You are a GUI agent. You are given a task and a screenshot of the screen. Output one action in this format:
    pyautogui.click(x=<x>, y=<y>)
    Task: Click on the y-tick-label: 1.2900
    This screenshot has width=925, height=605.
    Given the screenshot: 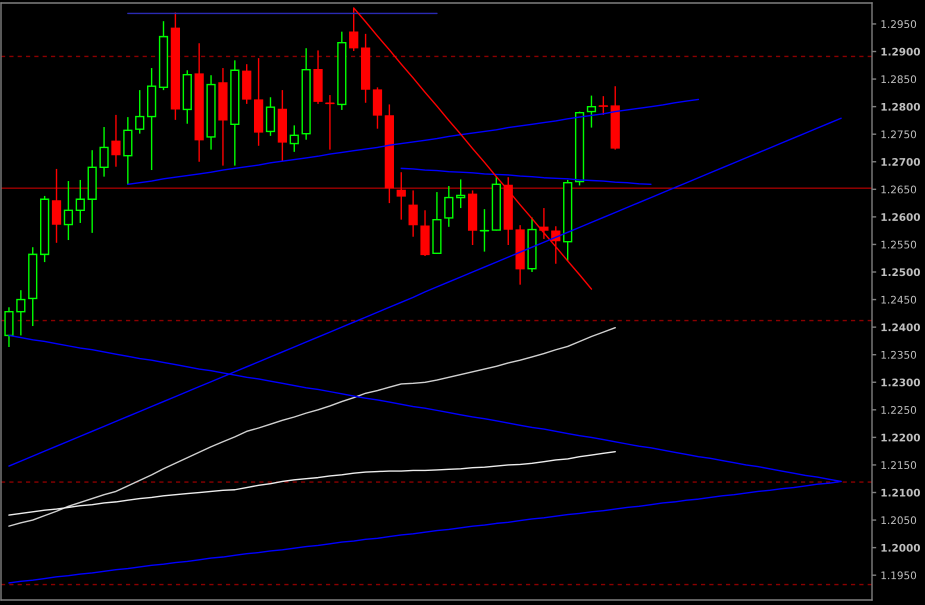 What is the action you would take?
    pyautogui.click(x=901, y=52)
    